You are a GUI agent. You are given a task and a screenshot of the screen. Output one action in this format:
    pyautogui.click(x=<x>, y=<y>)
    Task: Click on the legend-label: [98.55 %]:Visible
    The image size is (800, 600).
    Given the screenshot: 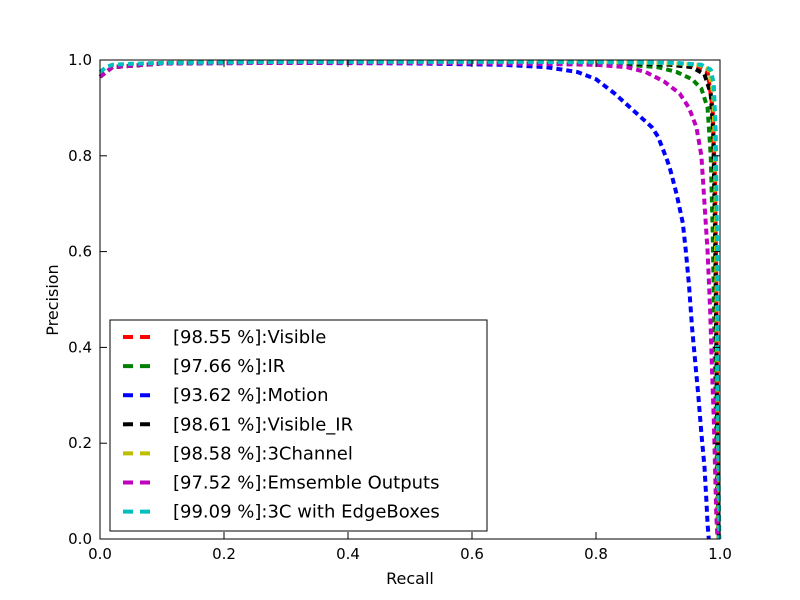 What is the action you would take?
    pyautogui.click(x=249, y=337)
    